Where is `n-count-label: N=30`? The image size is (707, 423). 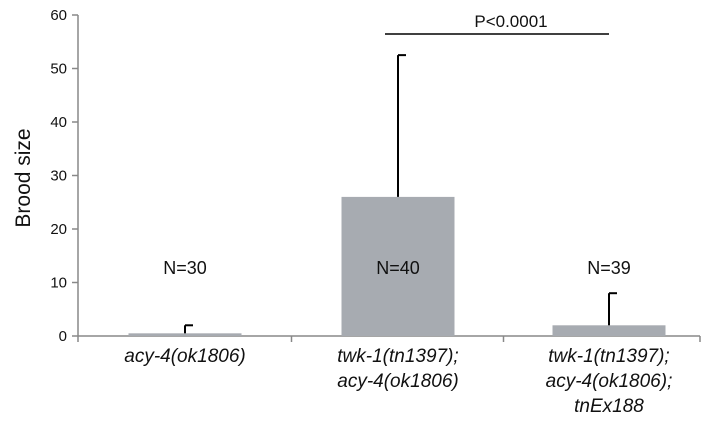 n-count-label: N=30 is located at coordinates (185, 268).